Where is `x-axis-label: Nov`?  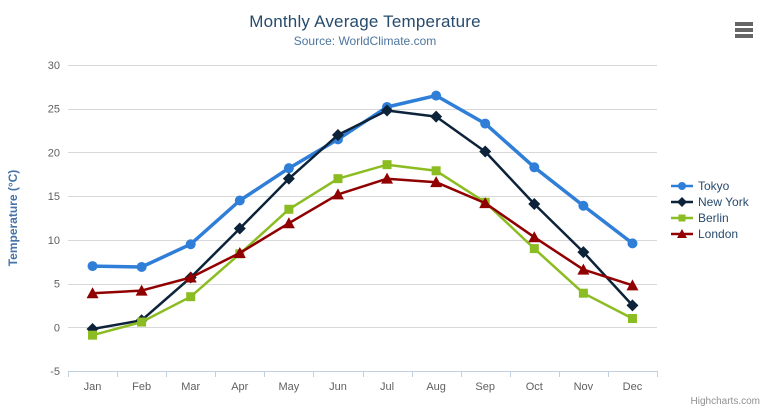 x-axis-label: Nov is located at coordinates (584, 387).